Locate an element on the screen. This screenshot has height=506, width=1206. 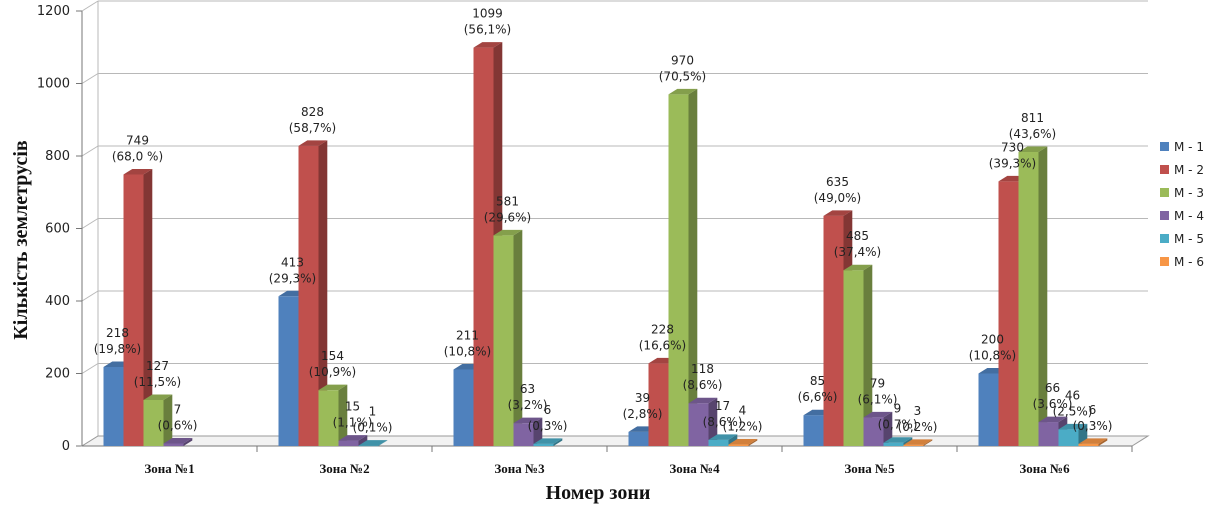
data-label-percent: (3,6%) is located at coordinates (1053, 404).